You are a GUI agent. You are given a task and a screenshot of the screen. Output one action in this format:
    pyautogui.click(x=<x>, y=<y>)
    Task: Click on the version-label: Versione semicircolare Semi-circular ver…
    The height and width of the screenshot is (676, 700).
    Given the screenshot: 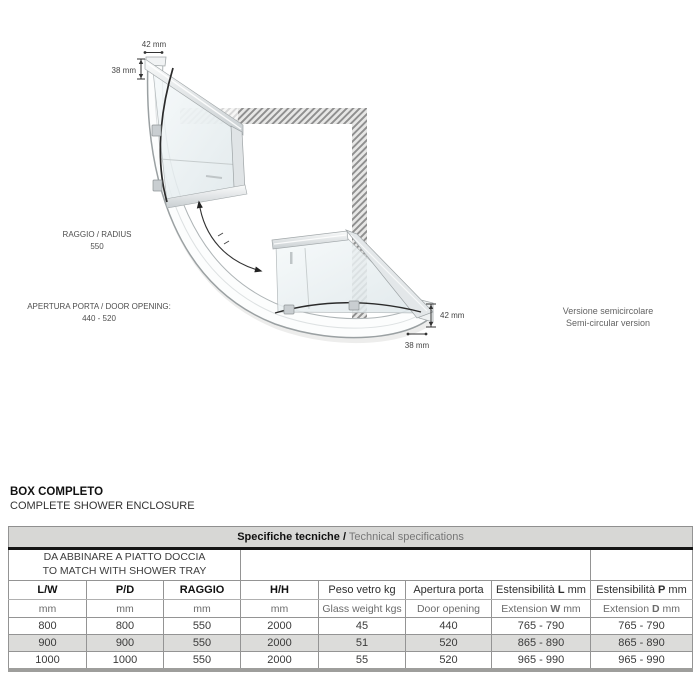 What is the action you would take?
    pyautogui.click(x=608, y=317)
    